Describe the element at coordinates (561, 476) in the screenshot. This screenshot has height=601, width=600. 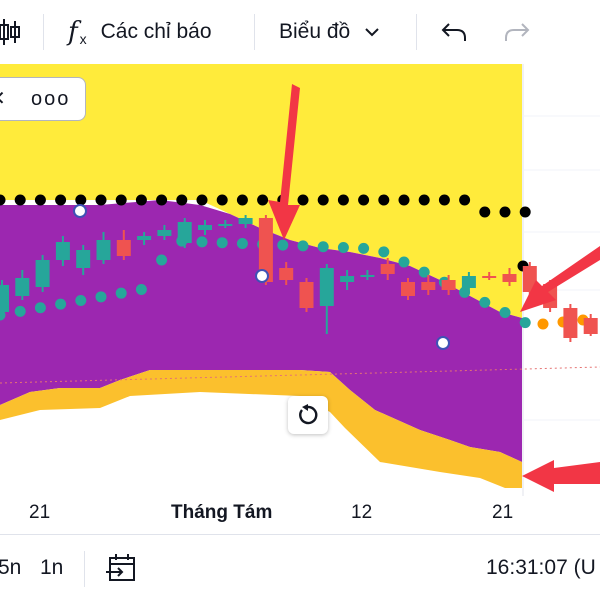
I see `arrow-left-bottom-annotation` at that location.